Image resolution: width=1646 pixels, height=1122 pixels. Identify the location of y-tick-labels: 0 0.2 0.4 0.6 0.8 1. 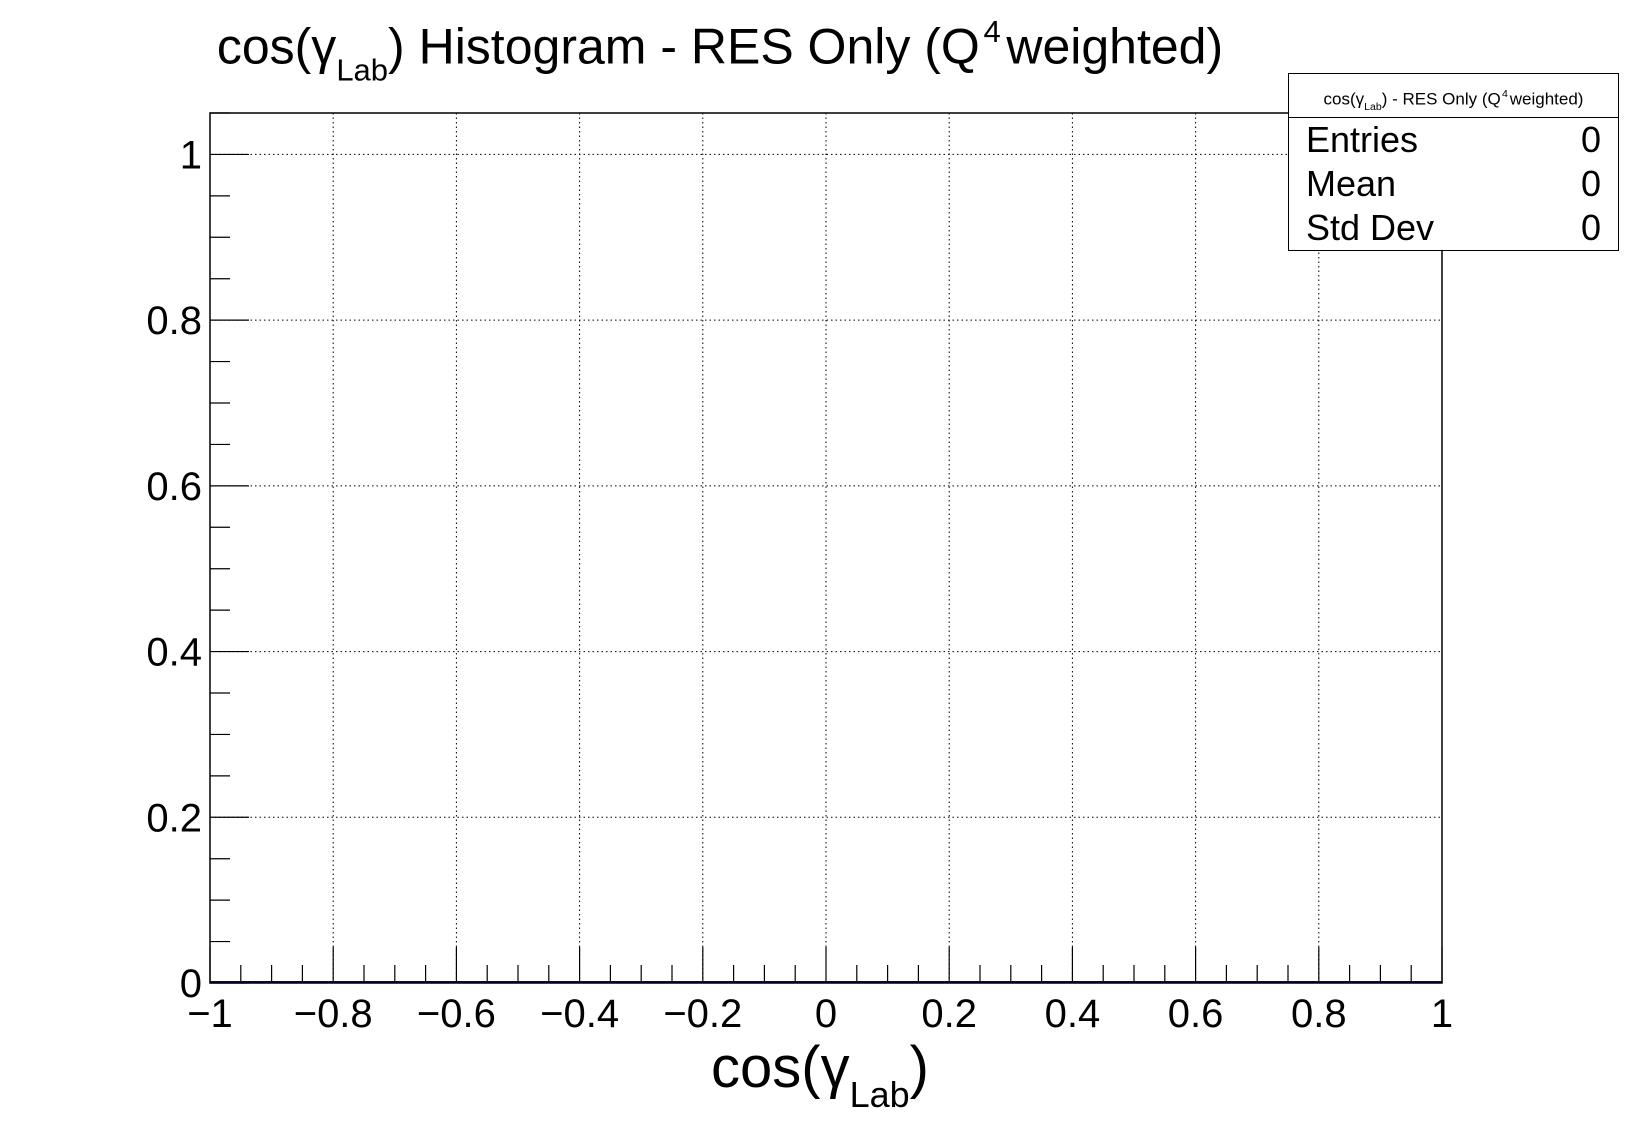
(174, 569).